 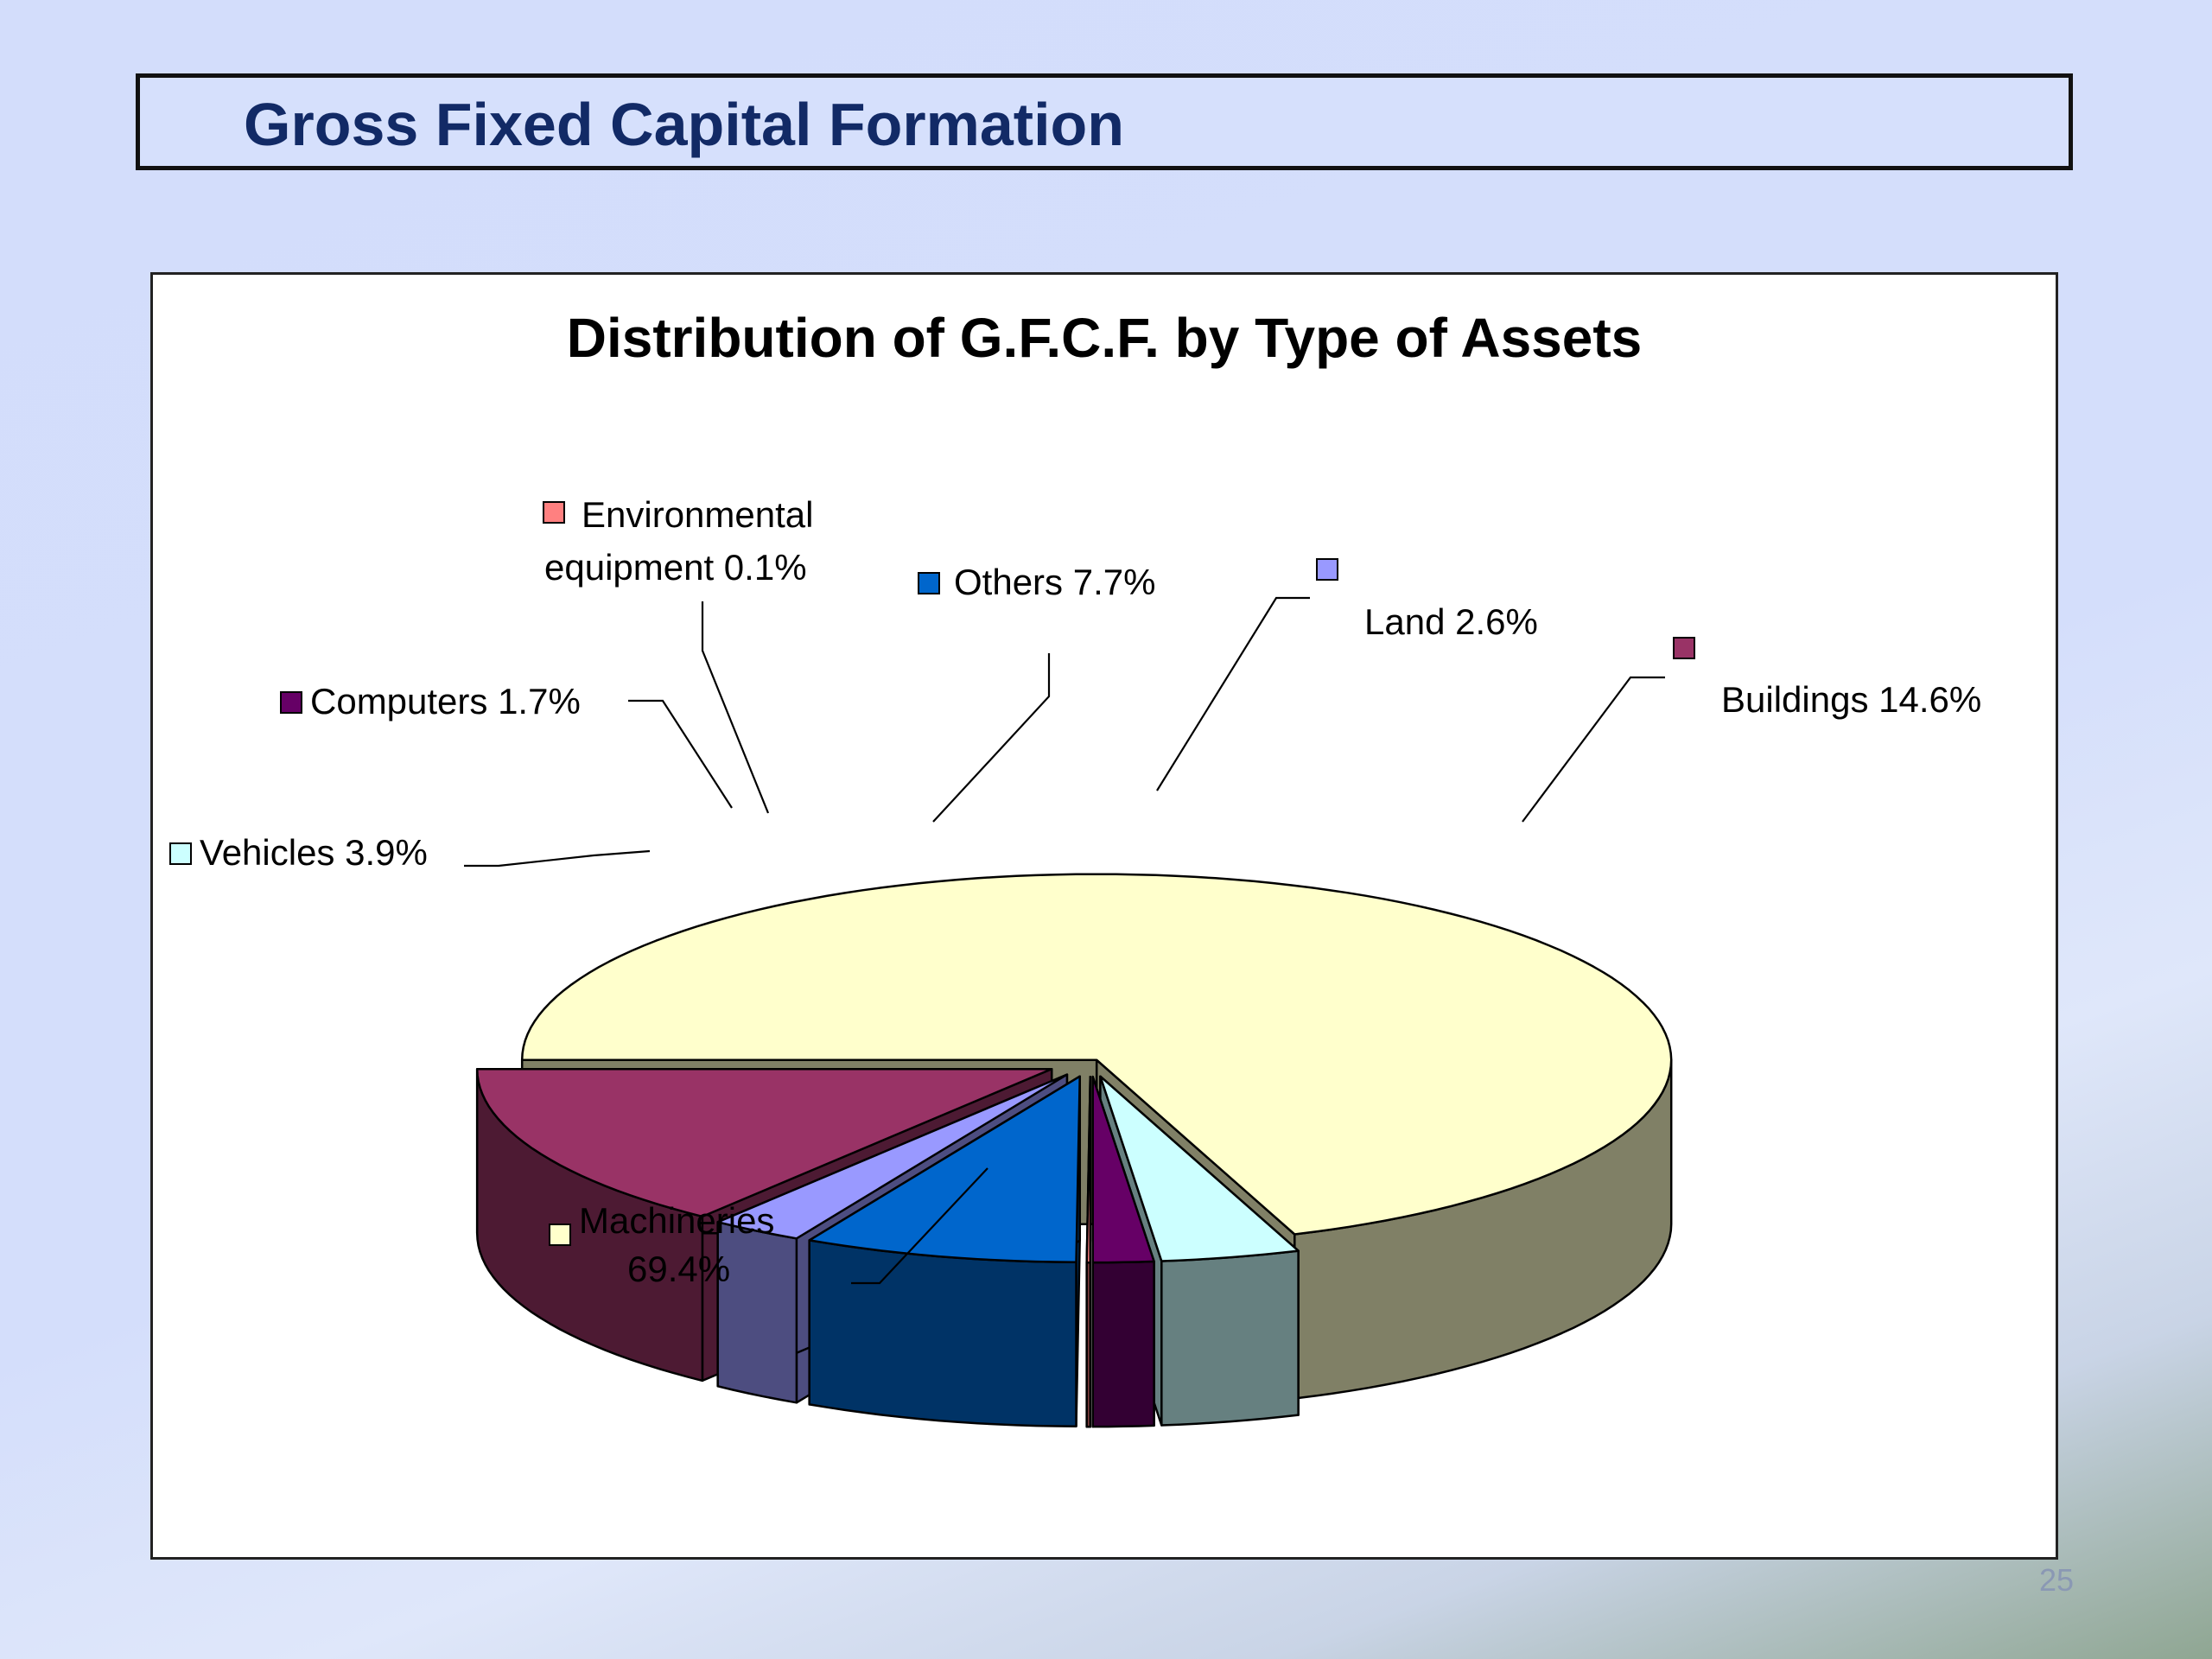 What do you see at coordinates (506, 745) in the screenshot?
I see `label-computers: Computers 1.7%` at bounding box center [506, 745].